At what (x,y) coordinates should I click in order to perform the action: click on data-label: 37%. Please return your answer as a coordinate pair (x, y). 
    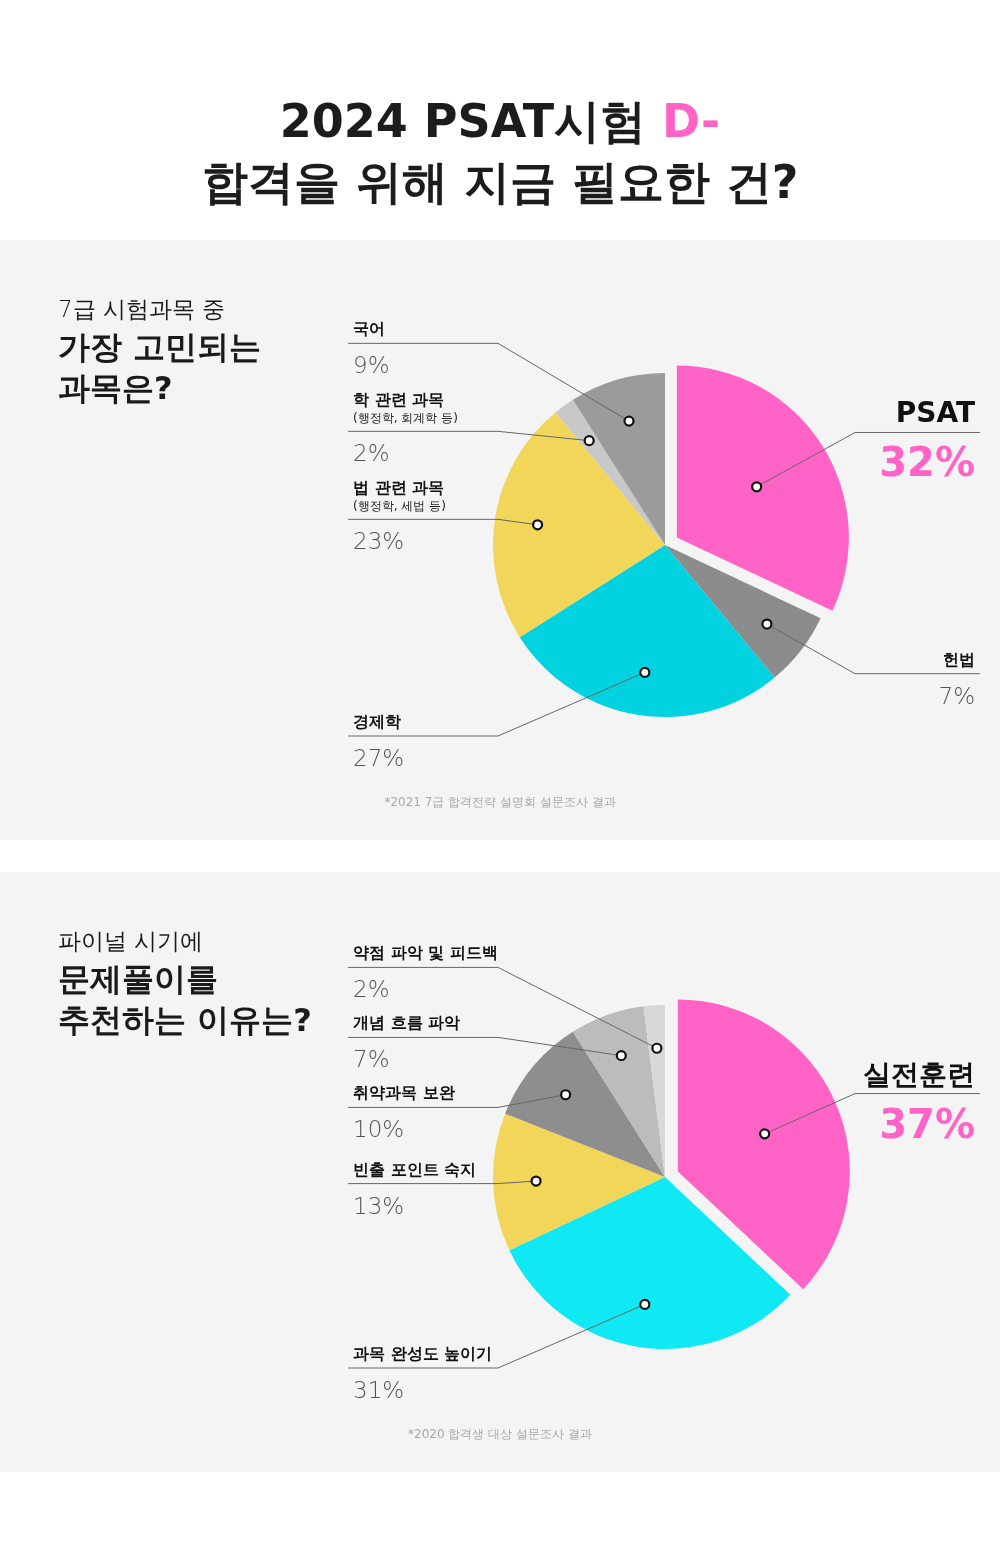
    Looking at the image, I should click on (927, 1123).